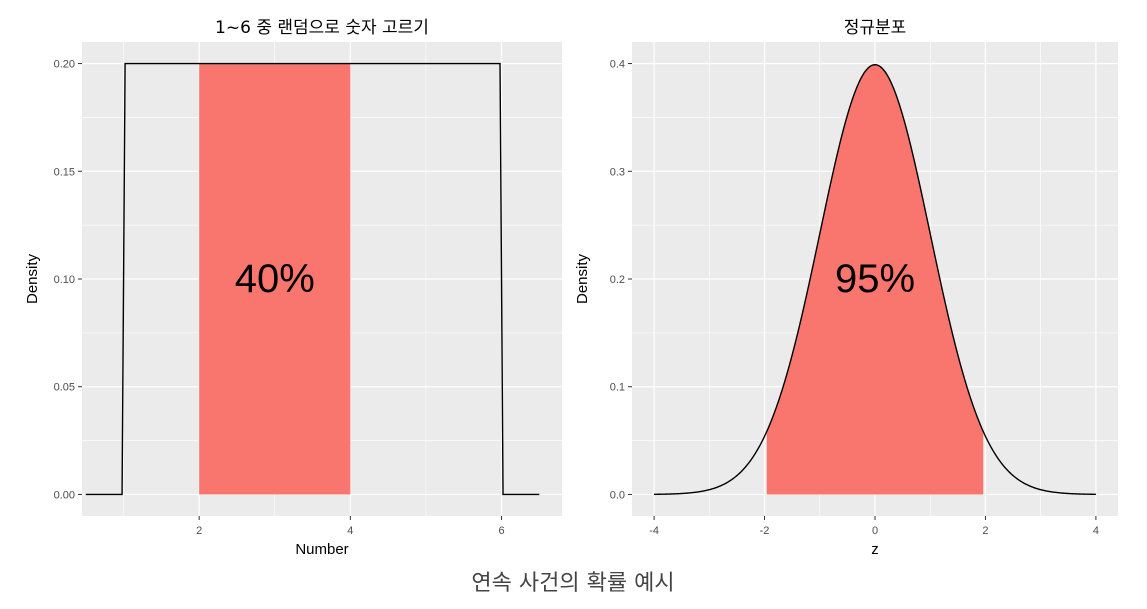  Describe the element at coordinates (875, 28) in the screenshot. I see `chart-title: 정규분포` at that location.